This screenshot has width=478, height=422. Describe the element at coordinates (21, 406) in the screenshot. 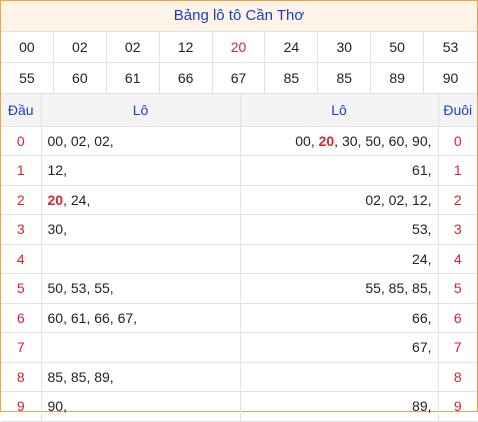

I see `dau-digit: 9` at that location.